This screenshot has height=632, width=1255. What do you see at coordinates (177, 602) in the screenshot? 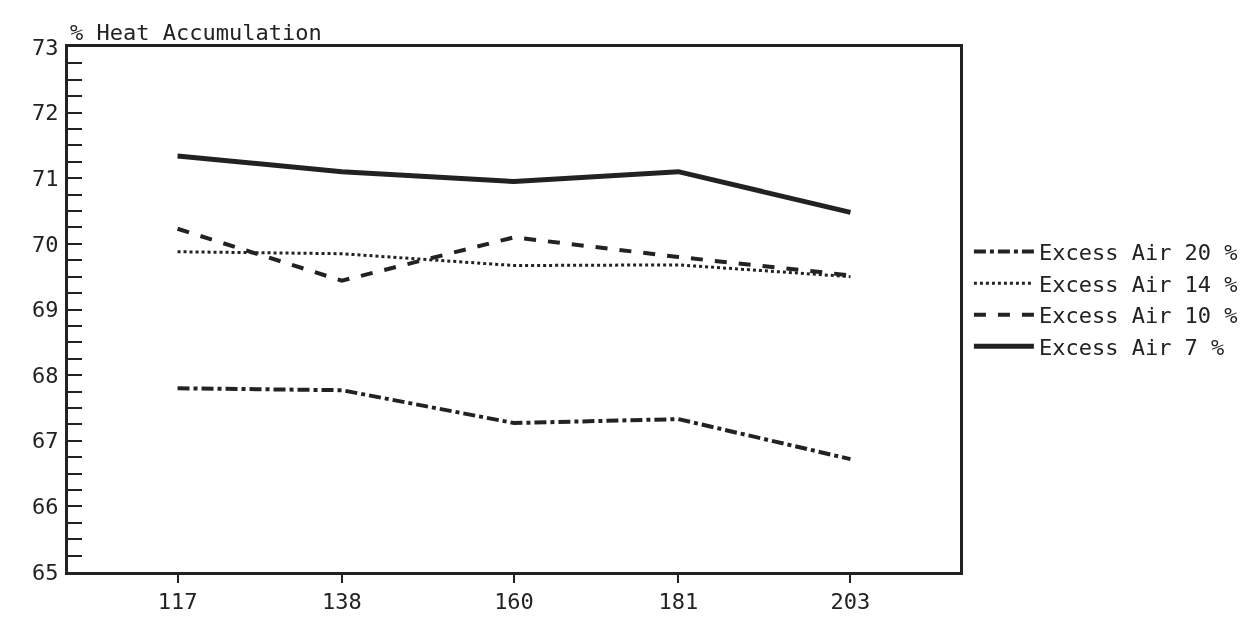
I see `x-tick-label: 117` at bounding box center [177, 602].